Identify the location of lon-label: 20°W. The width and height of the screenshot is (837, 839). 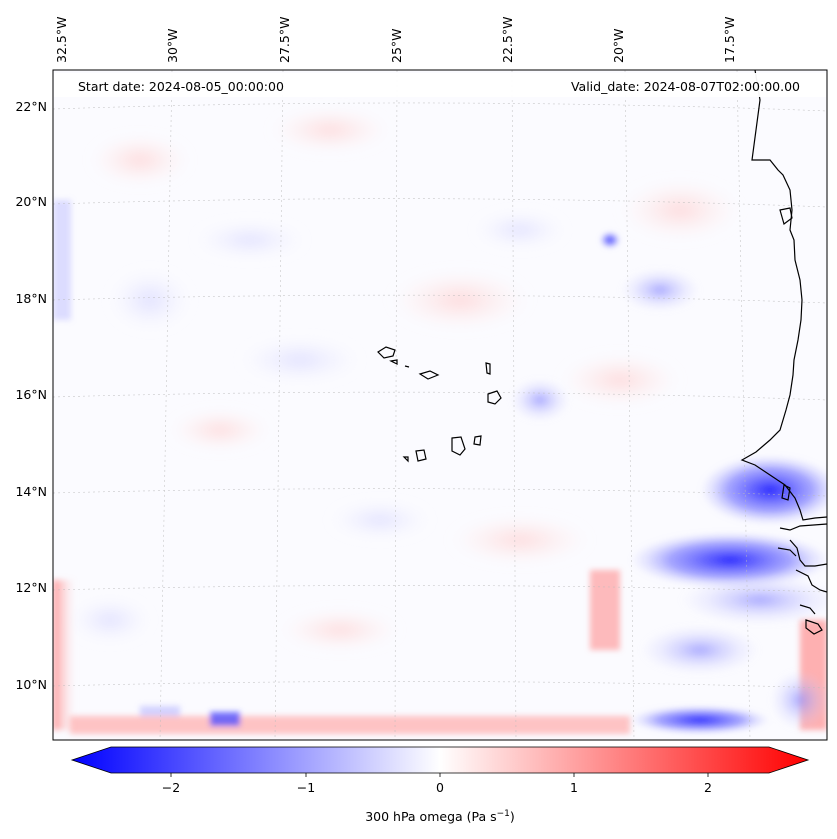
(618, 45).